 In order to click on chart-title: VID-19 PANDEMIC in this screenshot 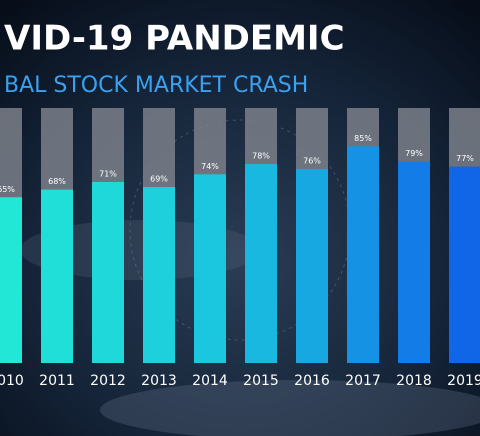, I will do `click(174, 39)`.